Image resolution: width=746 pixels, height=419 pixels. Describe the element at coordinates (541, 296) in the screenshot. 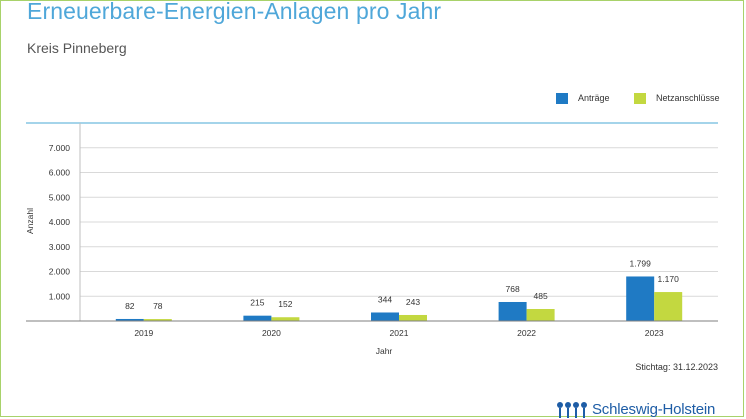

I see `data-label: 485` at that location.